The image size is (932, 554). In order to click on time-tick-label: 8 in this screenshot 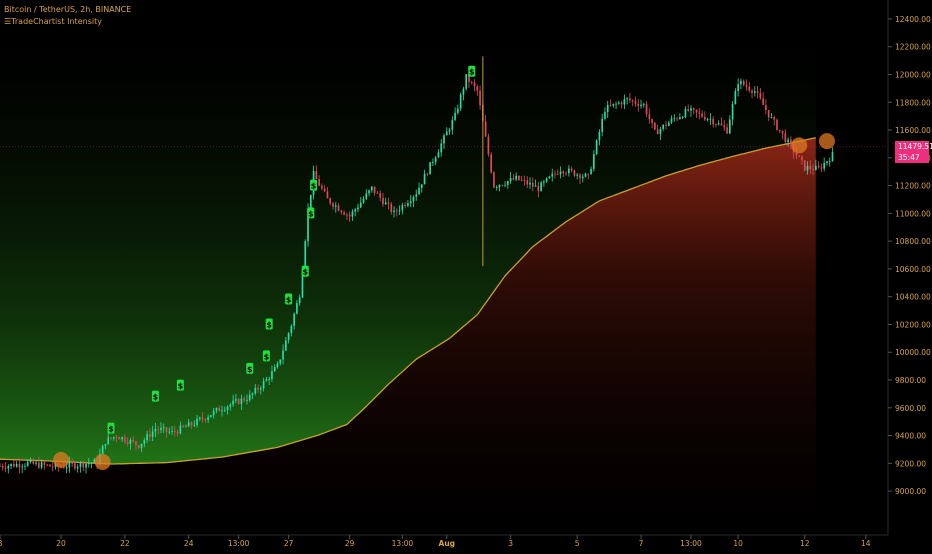, I will do `click(1, 543)`.